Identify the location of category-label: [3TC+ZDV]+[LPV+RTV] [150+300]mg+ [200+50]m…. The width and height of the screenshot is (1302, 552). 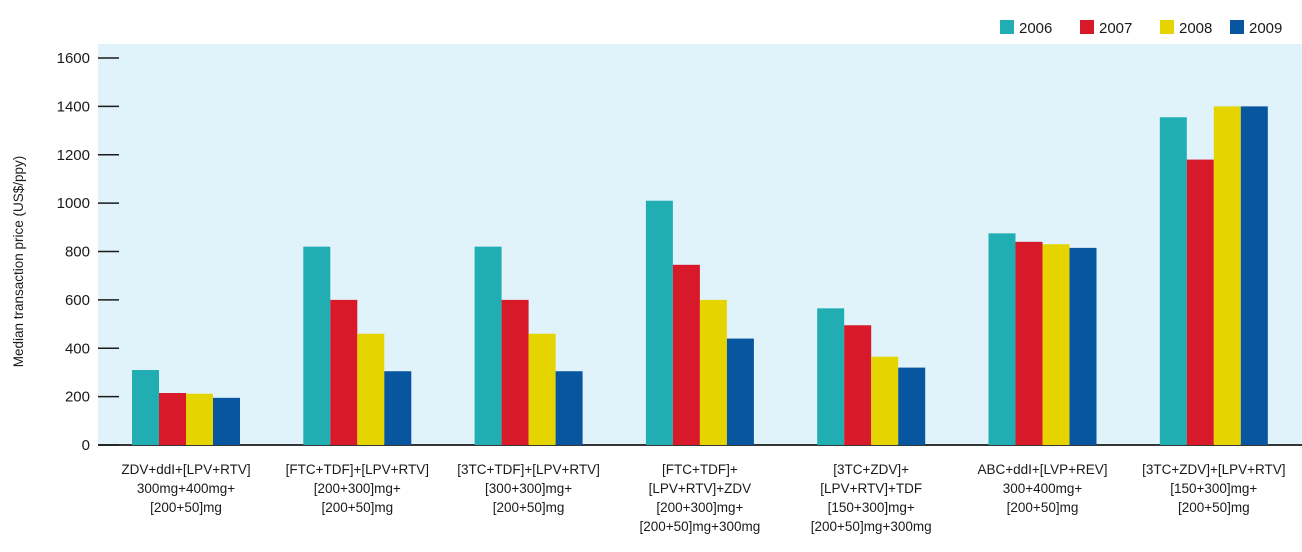
(1213, 488).